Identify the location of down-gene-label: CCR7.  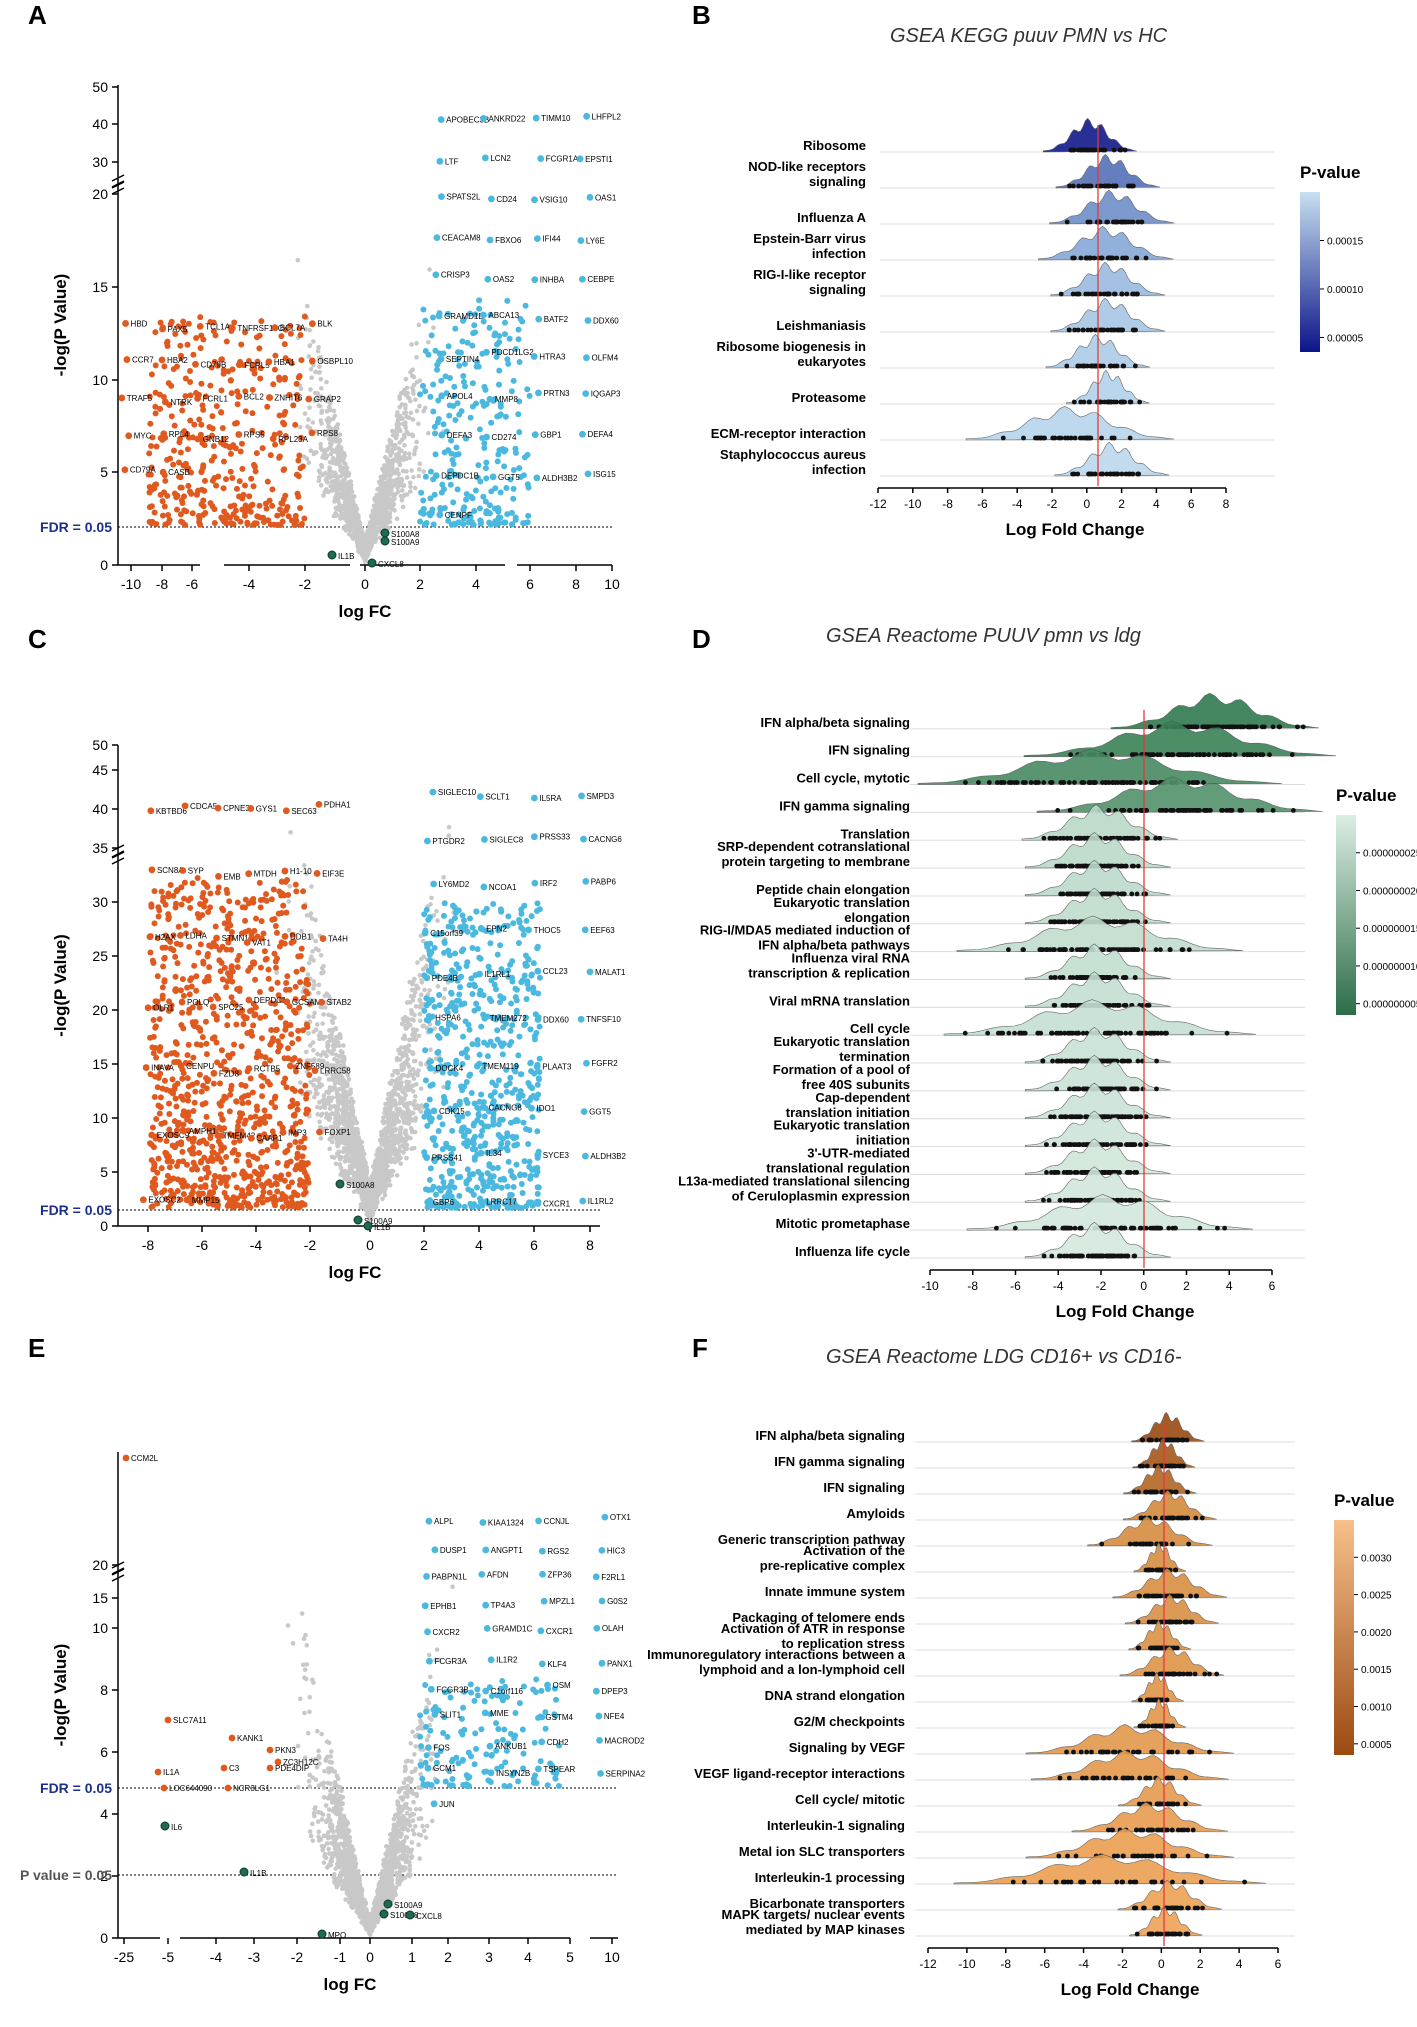
(143, 360).